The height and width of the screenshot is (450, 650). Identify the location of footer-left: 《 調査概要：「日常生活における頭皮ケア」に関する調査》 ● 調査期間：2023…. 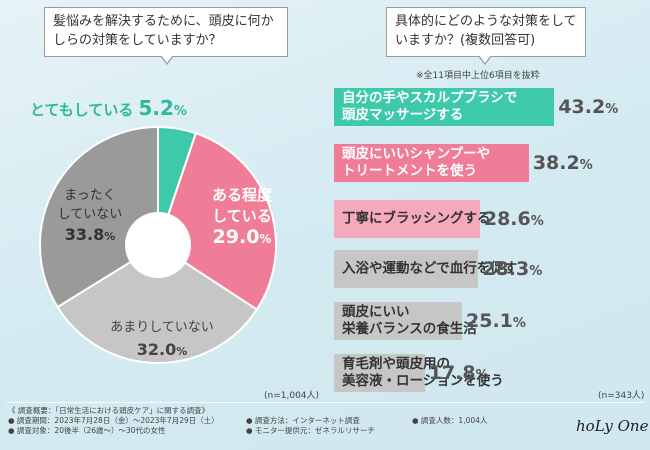
(113, 421).